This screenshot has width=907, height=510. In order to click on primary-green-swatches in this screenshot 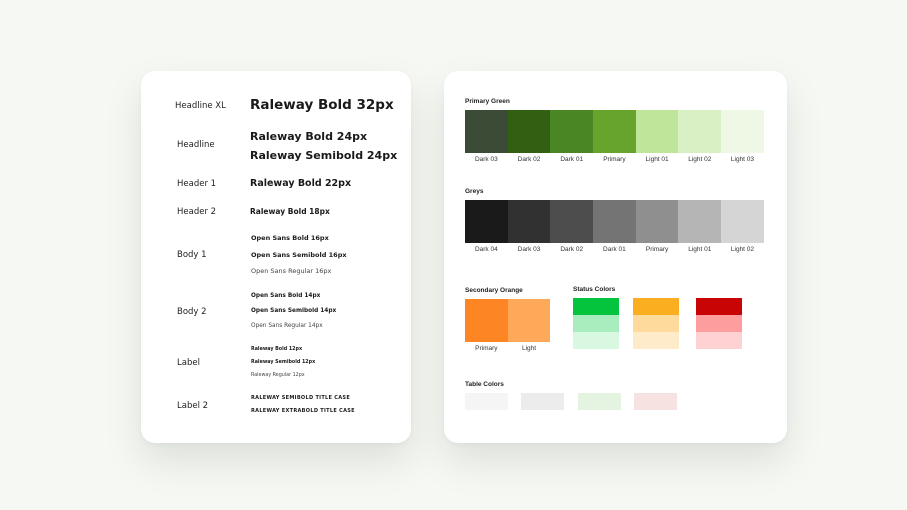, I will do `click(614, 131)`.